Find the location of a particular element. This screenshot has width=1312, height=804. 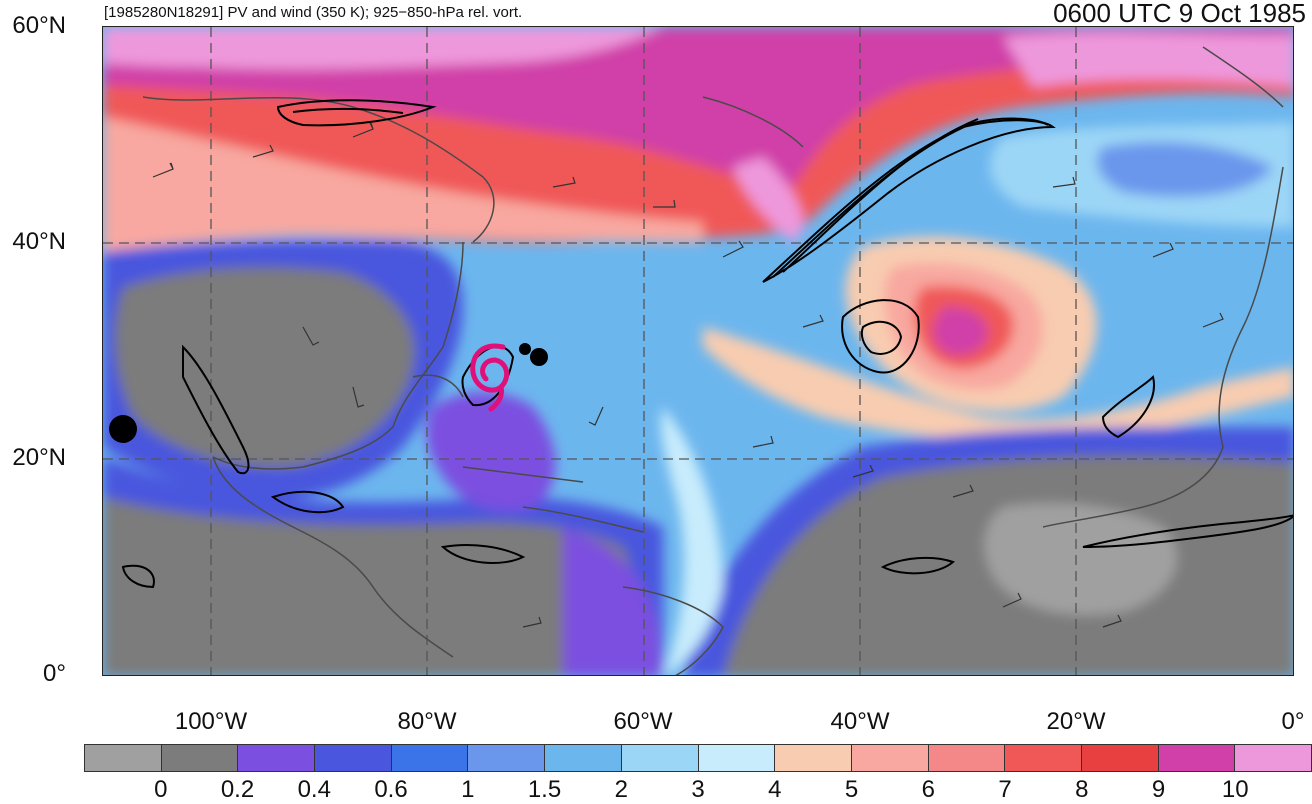

colorbar-tick-label: 10 is located at coordinates (1235, 789).